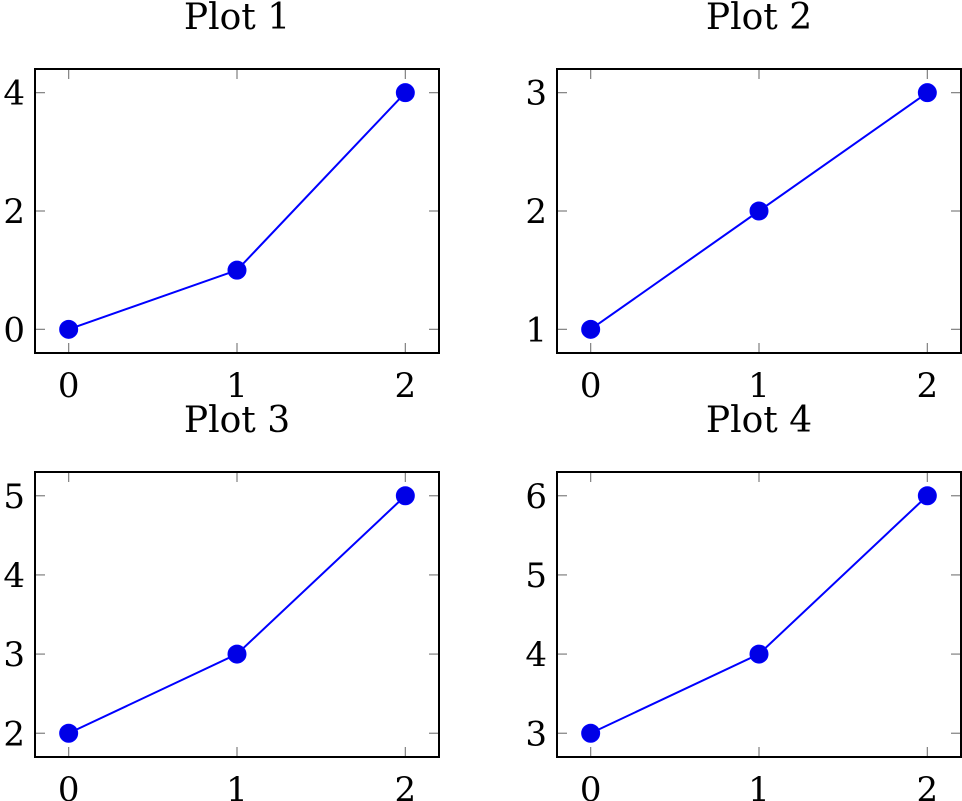  I want to click on plot-title: Plot 2, so click(759, 19).